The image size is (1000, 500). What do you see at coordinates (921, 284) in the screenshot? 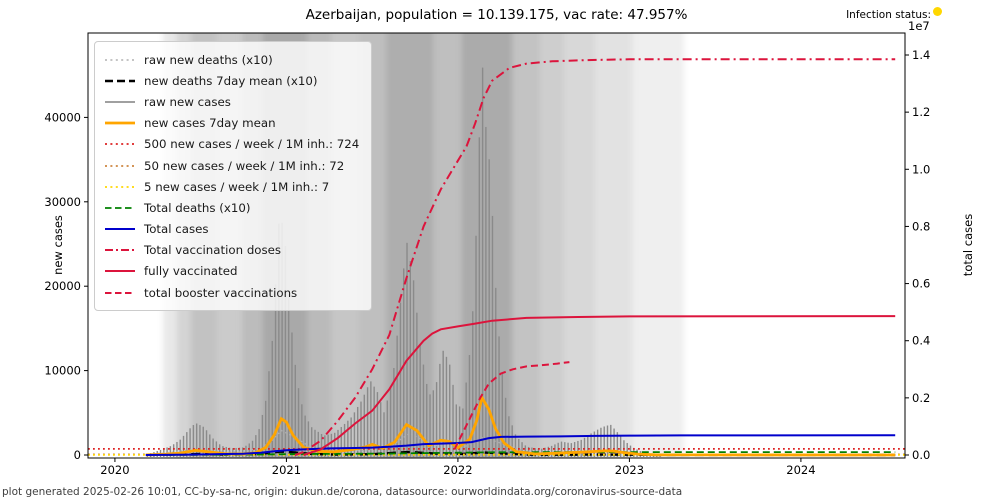
I see `svg-text: 0.6` at bounding box center [921, 284].